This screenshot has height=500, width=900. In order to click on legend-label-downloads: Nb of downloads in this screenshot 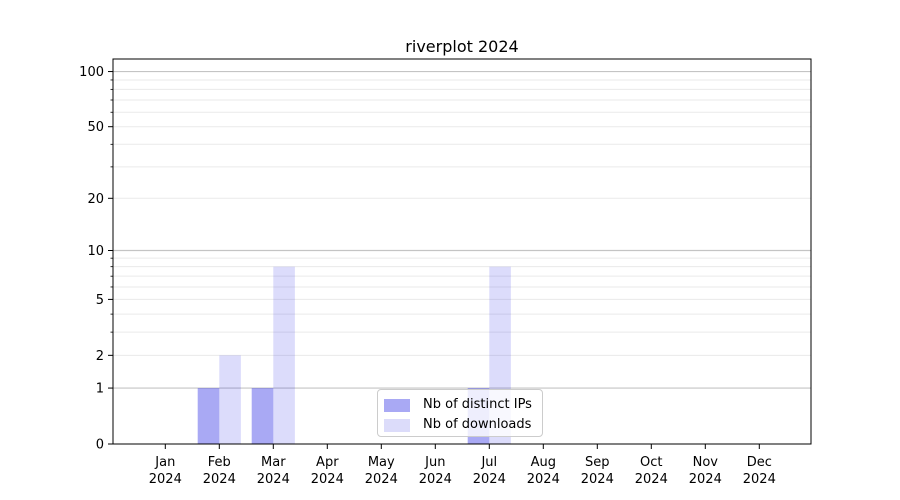, I will do `click(477, 424)`.